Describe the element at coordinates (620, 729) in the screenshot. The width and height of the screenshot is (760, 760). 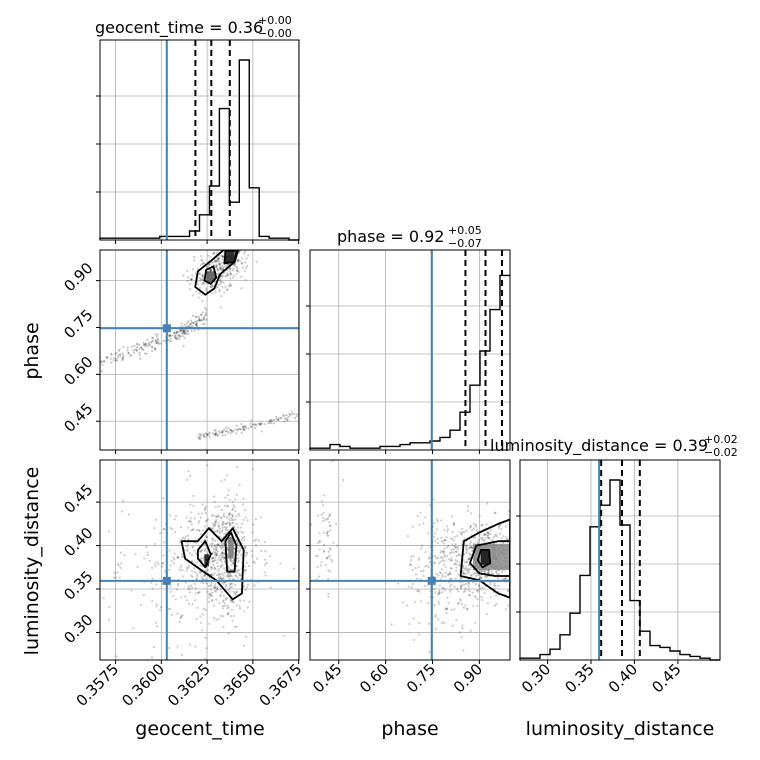
I see `xlabel-luminosity-distance: luminosity_distance` at that location.